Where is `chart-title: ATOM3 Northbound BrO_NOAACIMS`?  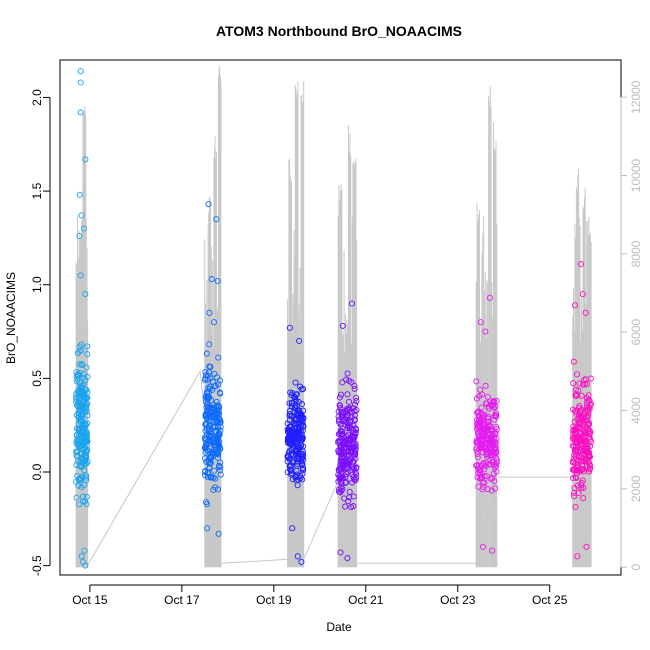 chart-title: ATOM3 Northbound BrO_NOAACIMS is located at coordinates (339, 31).